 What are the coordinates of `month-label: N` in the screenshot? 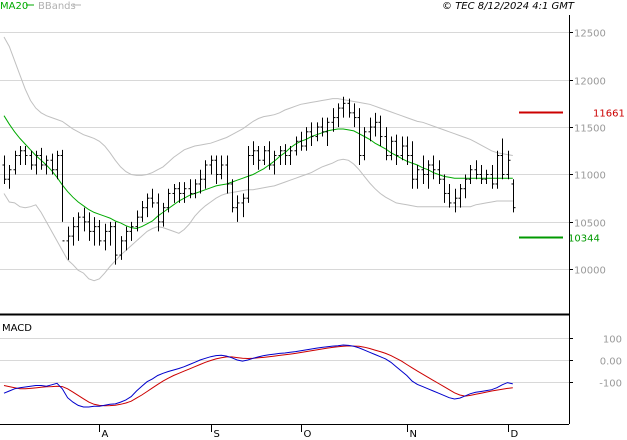 It's located at (413, 434).